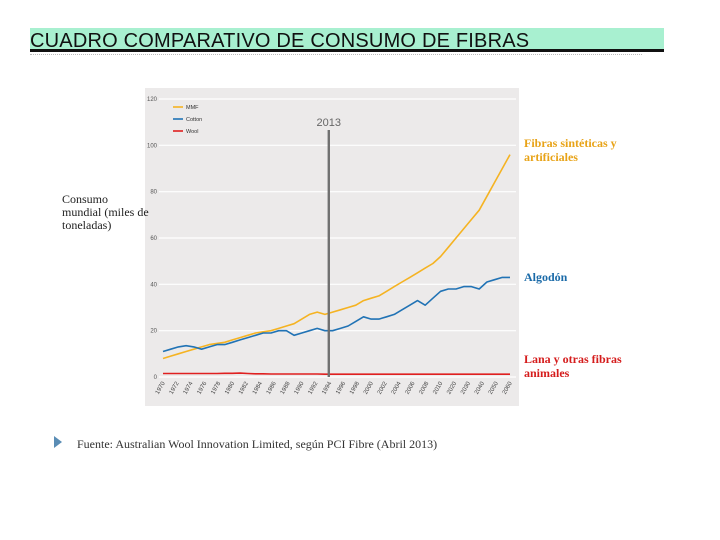  What do you see at coordinates (546, 277) in the screenshot?
I see `annotation-cotton: Algodón` at bounding box center [546, 277].